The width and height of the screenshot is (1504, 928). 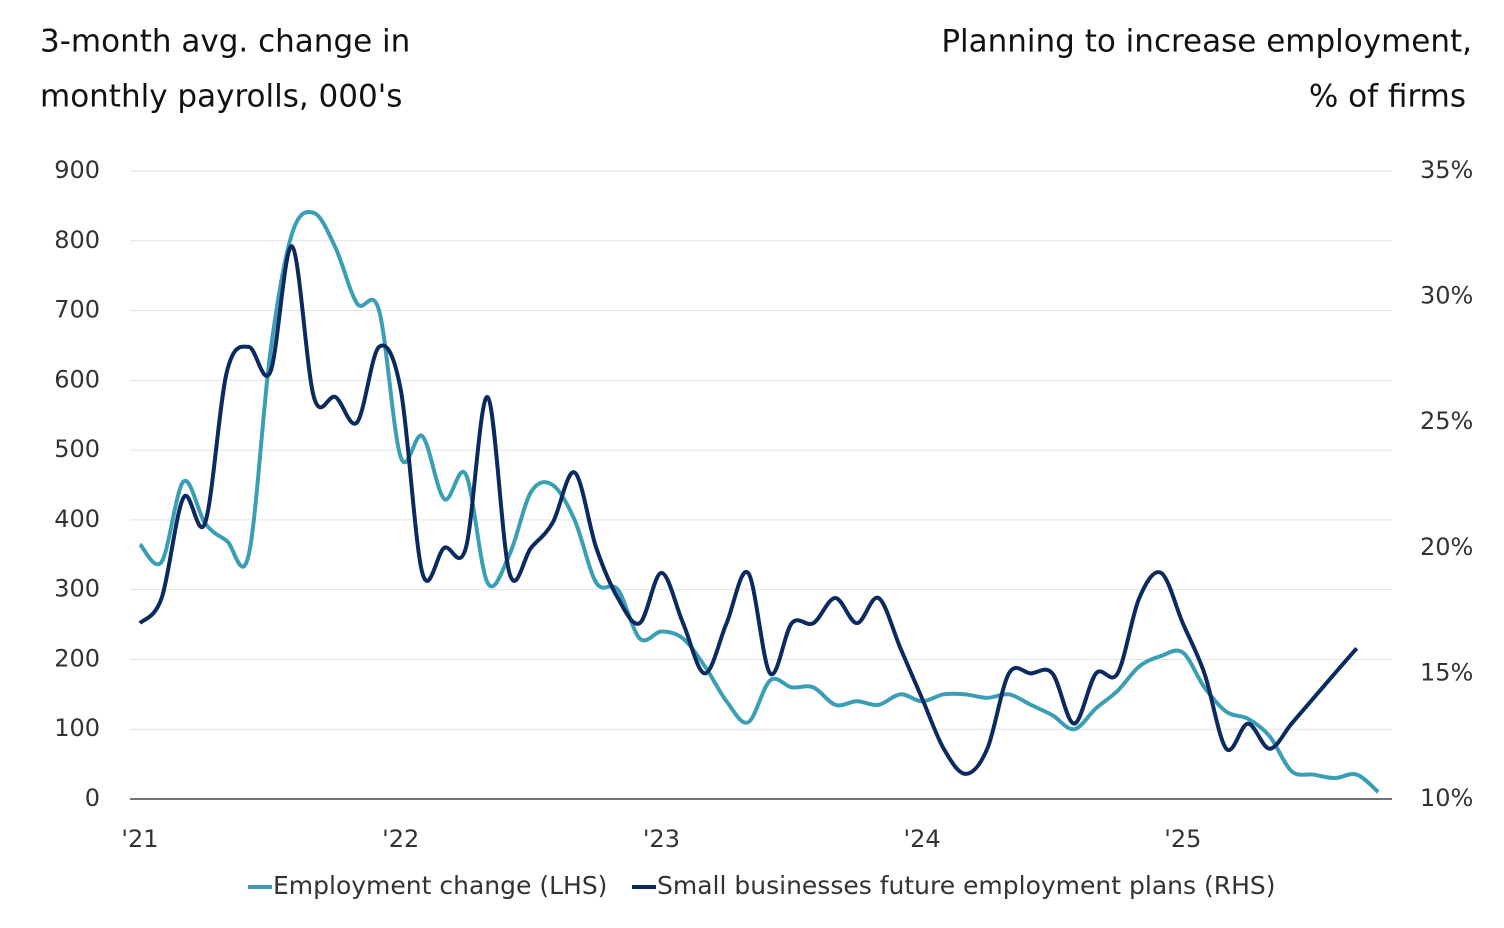 I want to click on x-tick-label: '25, so click(x=1182, y=839).